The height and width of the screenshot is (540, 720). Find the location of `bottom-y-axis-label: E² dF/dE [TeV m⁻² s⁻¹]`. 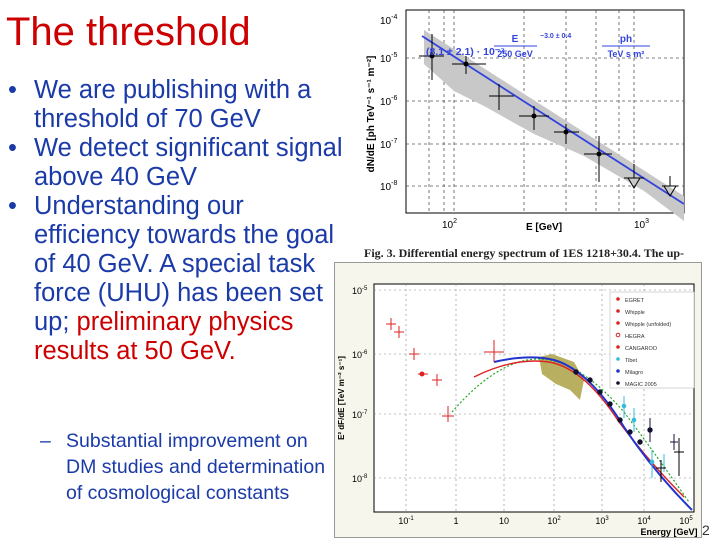

bottom-y-axis-label: E² dF/dE [TeV m⁻² s⁻¹] is located at coordinates (341, 398).